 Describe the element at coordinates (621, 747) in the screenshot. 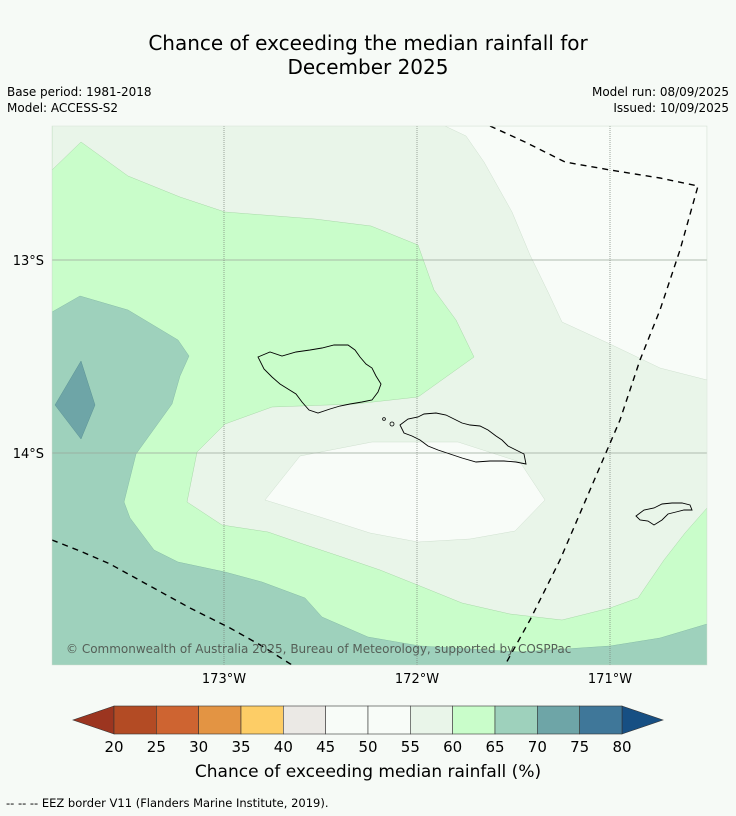

I see `colorbar-tick-label: 80` at that location.